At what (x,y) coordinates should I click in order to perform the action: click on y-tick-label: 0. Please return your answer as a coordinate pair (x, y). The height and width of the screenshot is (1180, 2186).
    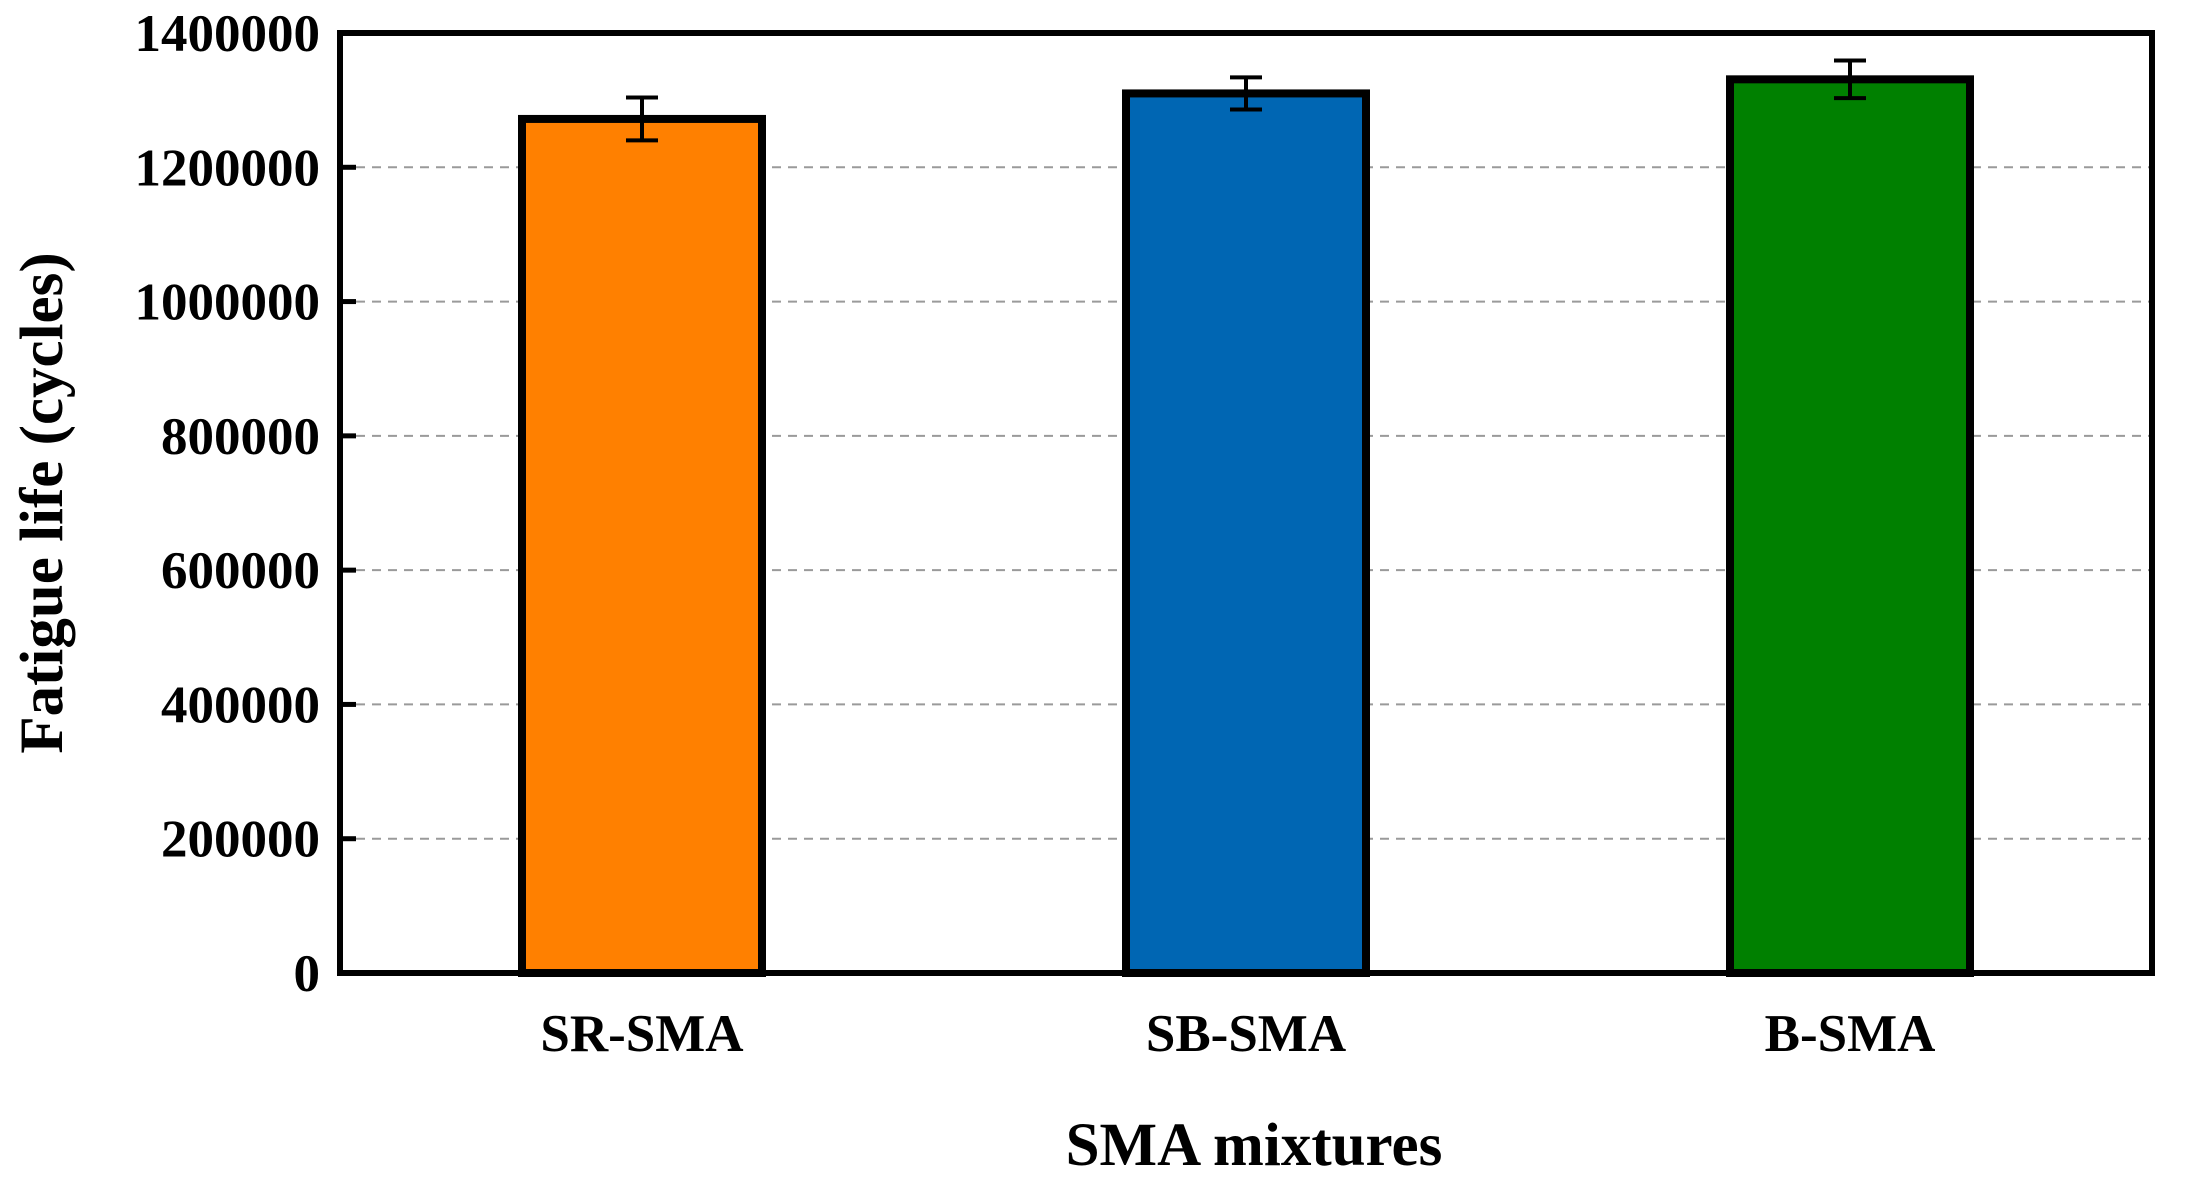
    Looking at the image, I should click on (307, 974).